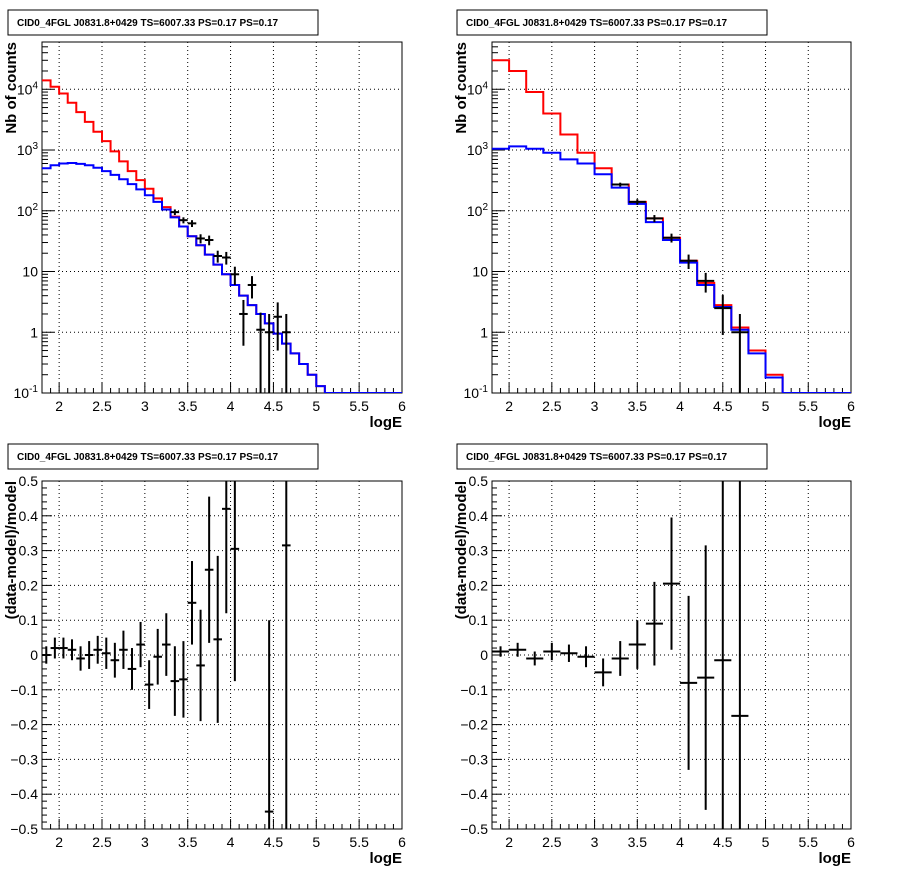 The width and height of the screenshot is (898, 875). What do you see at coordinates (24, 759) in the screenshot?
I see `y-tick-label: −0.3` at bounding box center [24, 759].